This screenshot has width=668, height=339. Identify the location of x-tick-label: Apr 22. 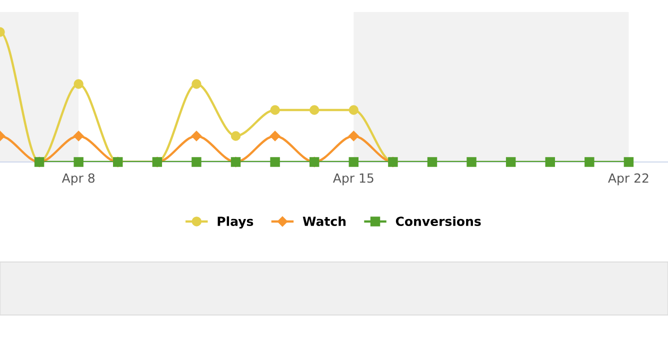
(628, 179).